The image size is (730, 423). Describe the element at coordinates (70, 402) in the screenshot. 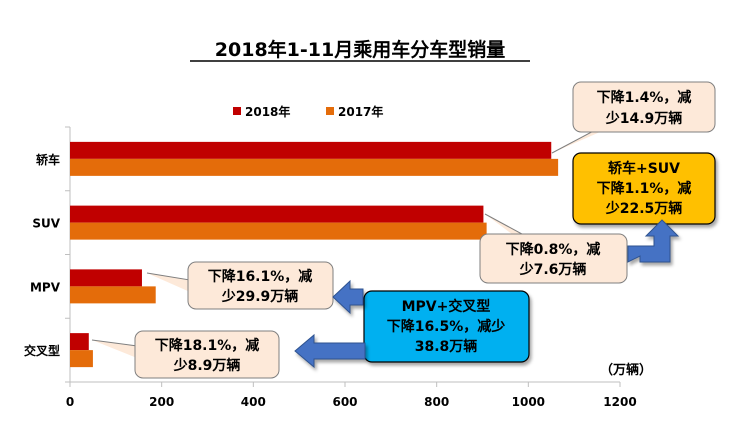

I see `x-tick-label: 0` at that location.